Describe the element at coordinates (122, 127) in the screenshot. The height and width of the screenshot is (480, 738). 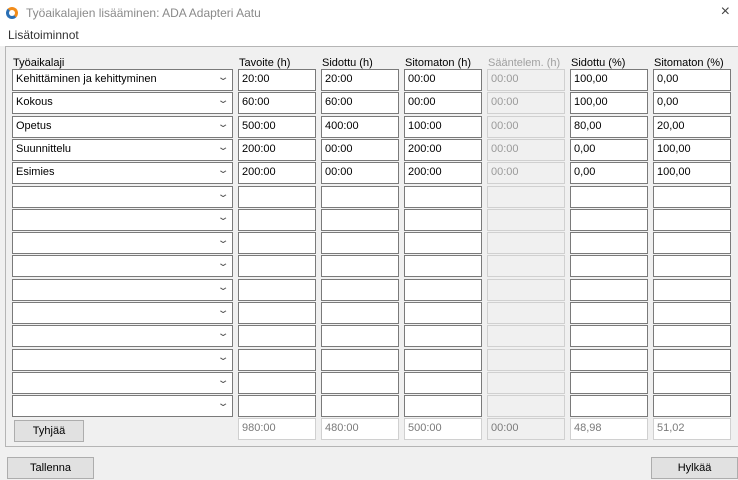
I see `worktype-select: Opetus ⌄` at that location.